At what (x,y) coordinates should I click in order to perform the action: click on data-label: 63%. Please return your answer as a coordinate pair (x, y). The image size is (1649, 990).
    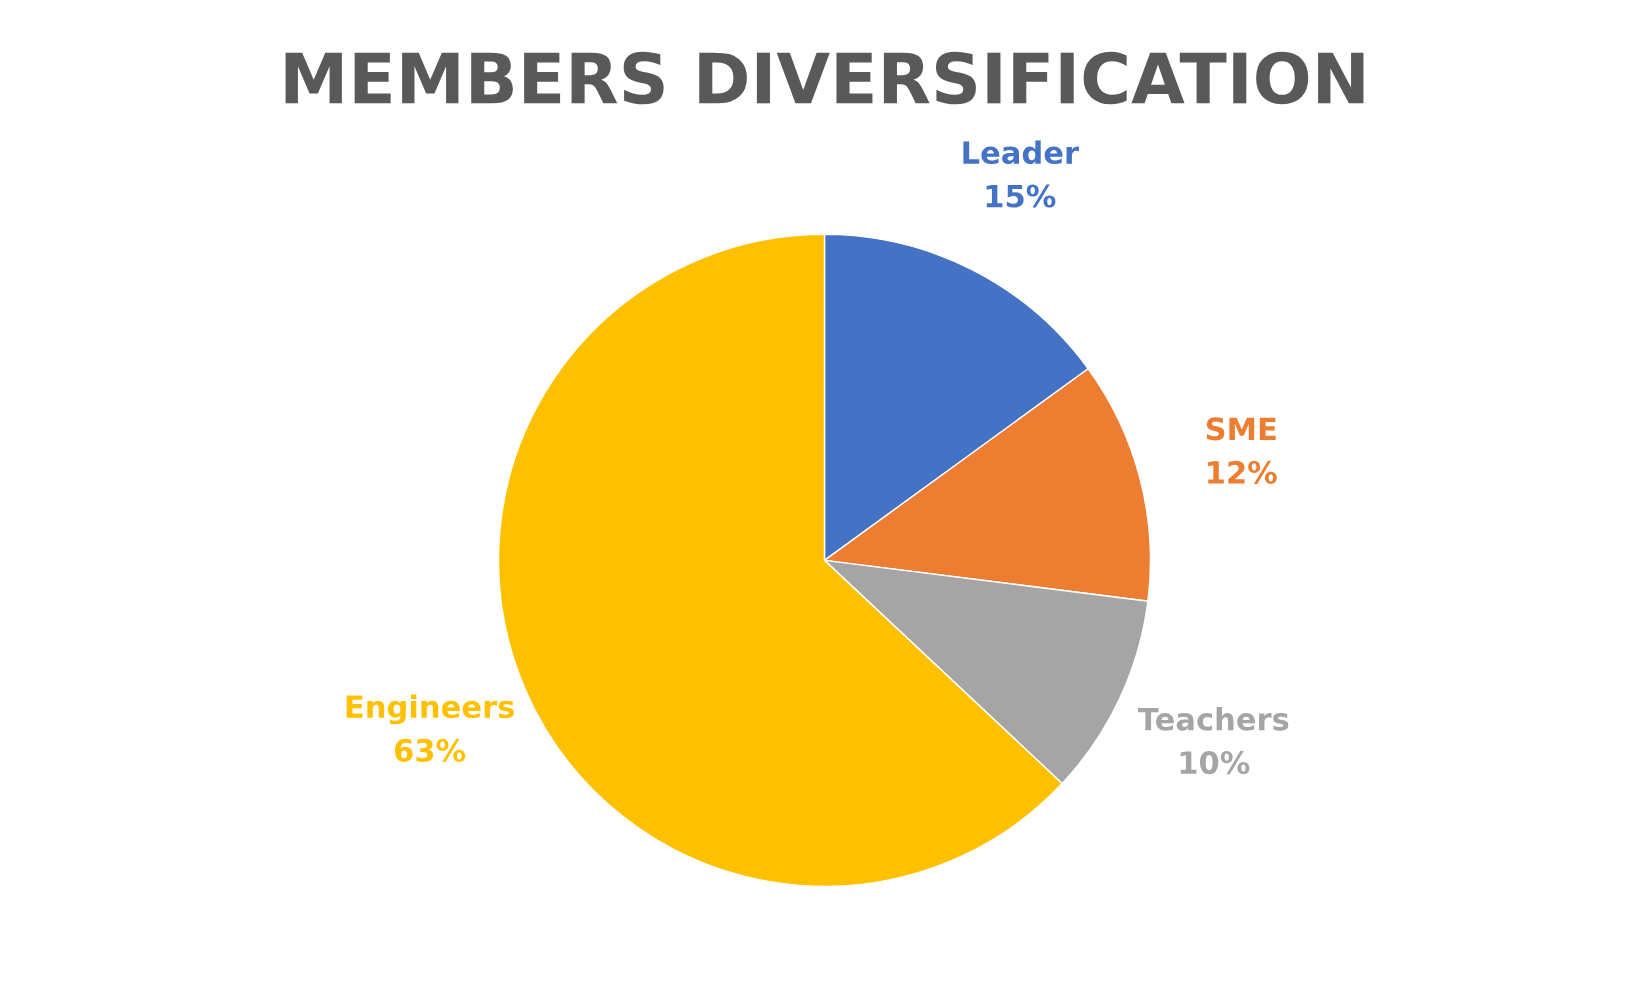
    Looking at the image, I should click on (430, 750).